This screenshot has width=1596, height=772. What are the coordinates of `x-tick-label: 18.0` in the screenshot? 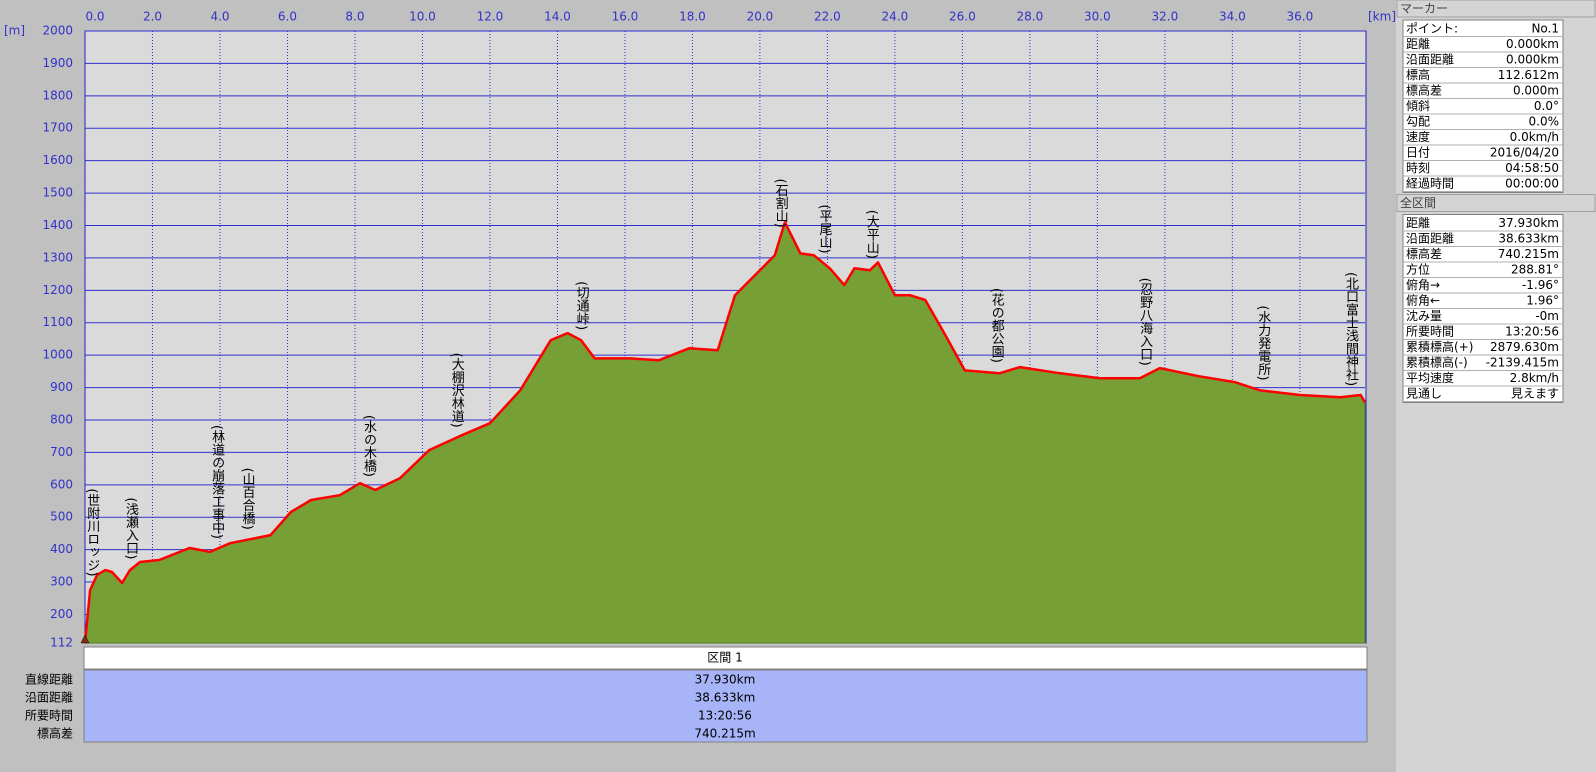 It's located at (692, 17).